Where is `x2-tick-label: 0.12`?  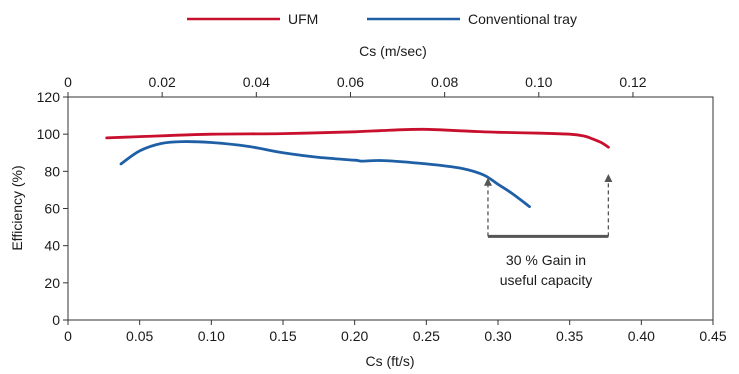
x2-tick-label: 0.12 is located at coordinates (632, 82).